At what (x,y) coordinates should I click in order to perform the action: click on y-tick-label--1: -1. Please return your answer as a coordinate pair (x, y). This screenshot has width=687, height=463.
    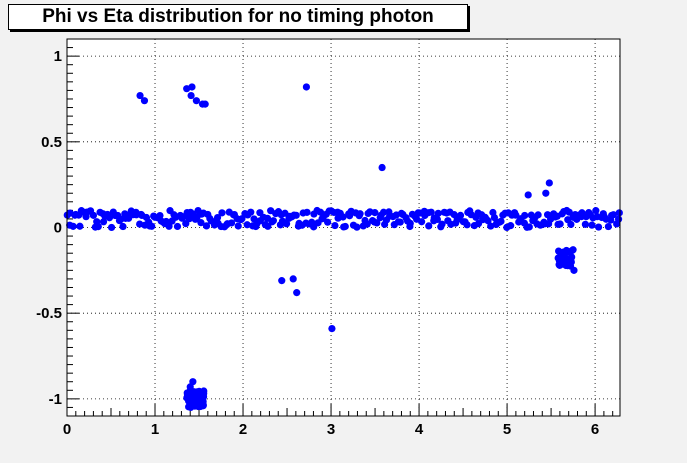
    Looking at the image, I should click on (55, 399).